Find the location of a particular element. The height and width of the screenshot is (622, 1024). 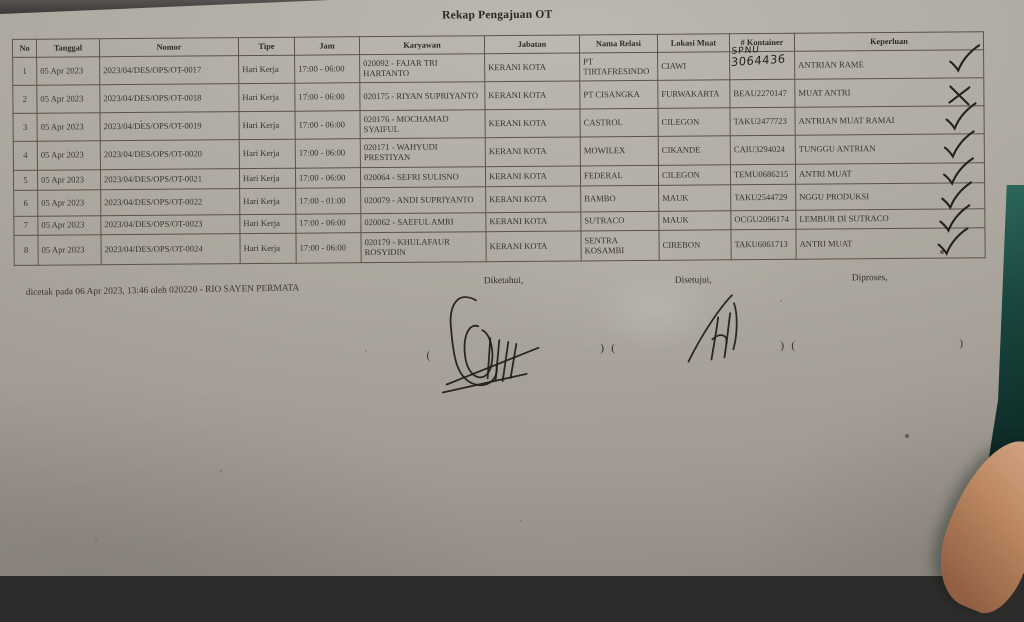

cell-nomor: 2023/04/DES/OPS/OT-0020 is located at coordinates (170, 154).